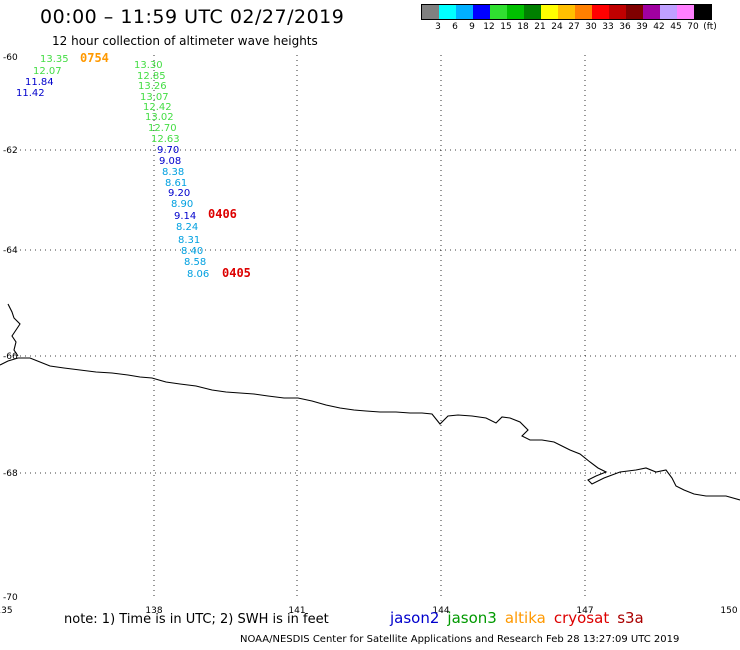 Image resolution: width=740 pixels, height=650 pixels. What do you see at coordinates (489, 27) in the screenshot?
I see `scale-label: 12` at bounding box center [489, 27].